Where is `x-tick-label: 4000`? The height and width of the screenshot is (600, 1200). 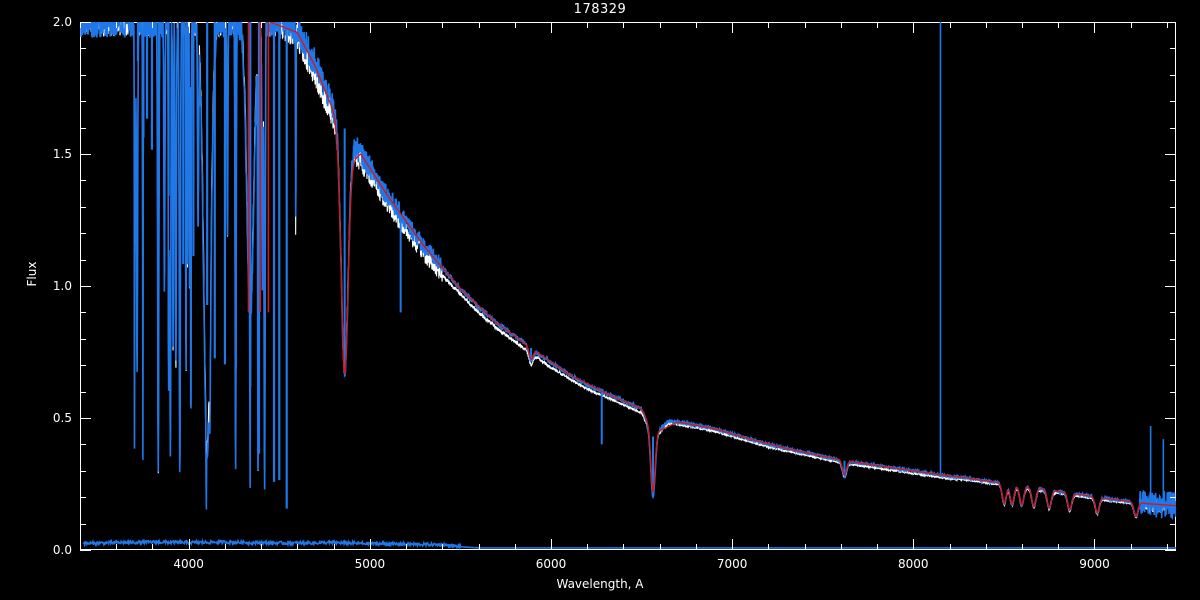
x-tick-label: 4000 is located at coordinates (188, 564).